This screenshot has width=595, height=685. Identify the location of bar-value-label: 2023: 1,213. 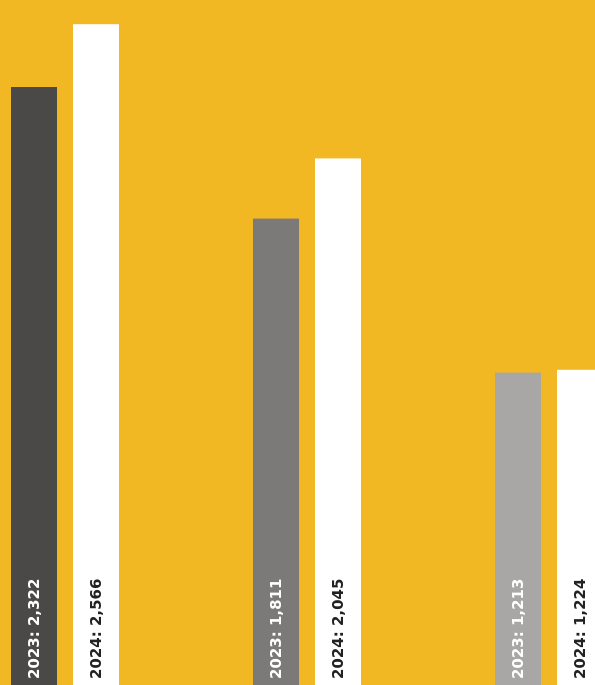
(518, 629).